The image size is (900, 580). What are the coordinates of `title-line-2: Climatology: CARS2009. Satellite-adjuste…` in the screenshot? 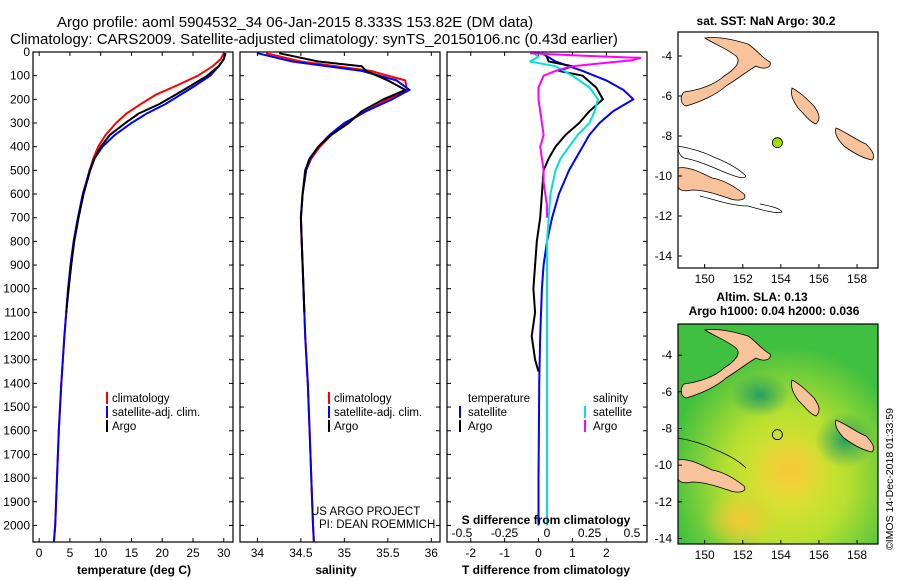 It's located at (314, 39).